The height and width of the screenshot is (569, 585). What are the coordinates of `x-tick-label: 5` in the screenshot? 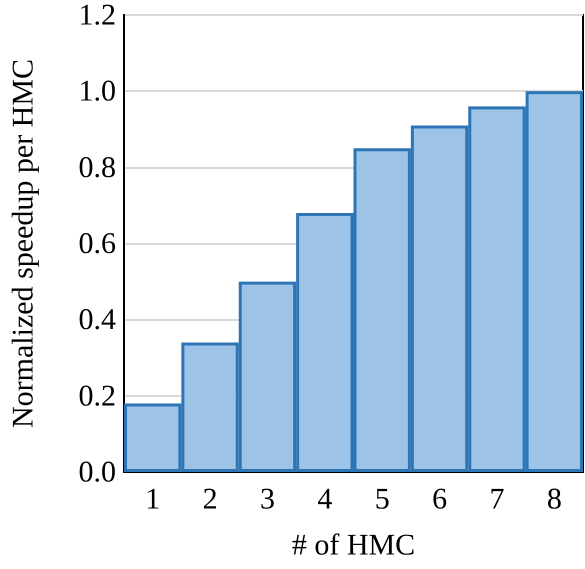 It's located at (382, 499).